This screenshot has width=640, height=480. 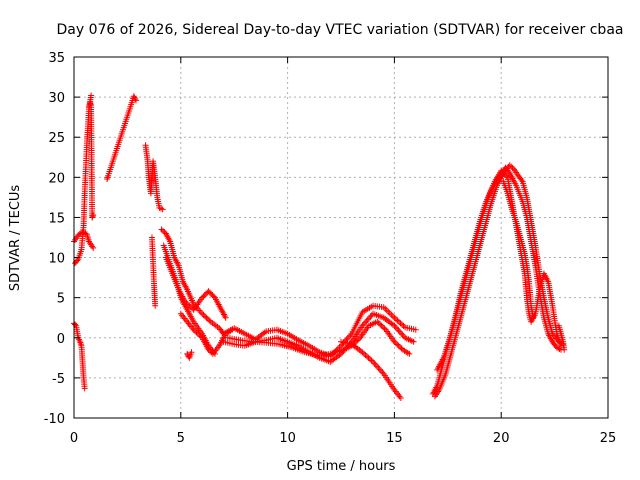 I want to click on x-tick-label: 10, so click(x=287, y=438).